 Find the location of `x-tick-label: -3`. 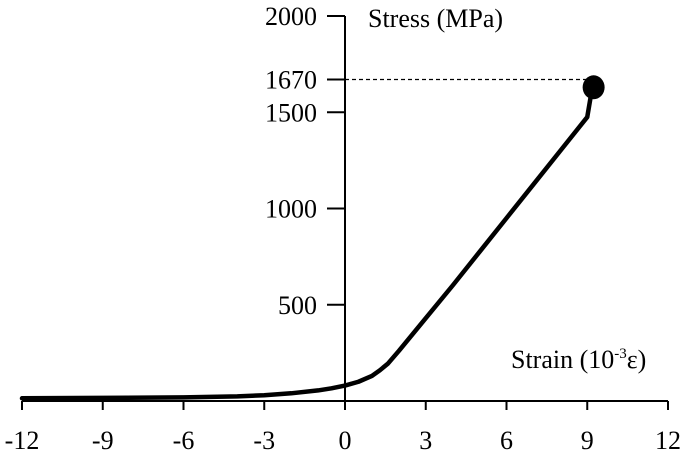

x-tick-label: -3 is located at coordinates (264, 438).